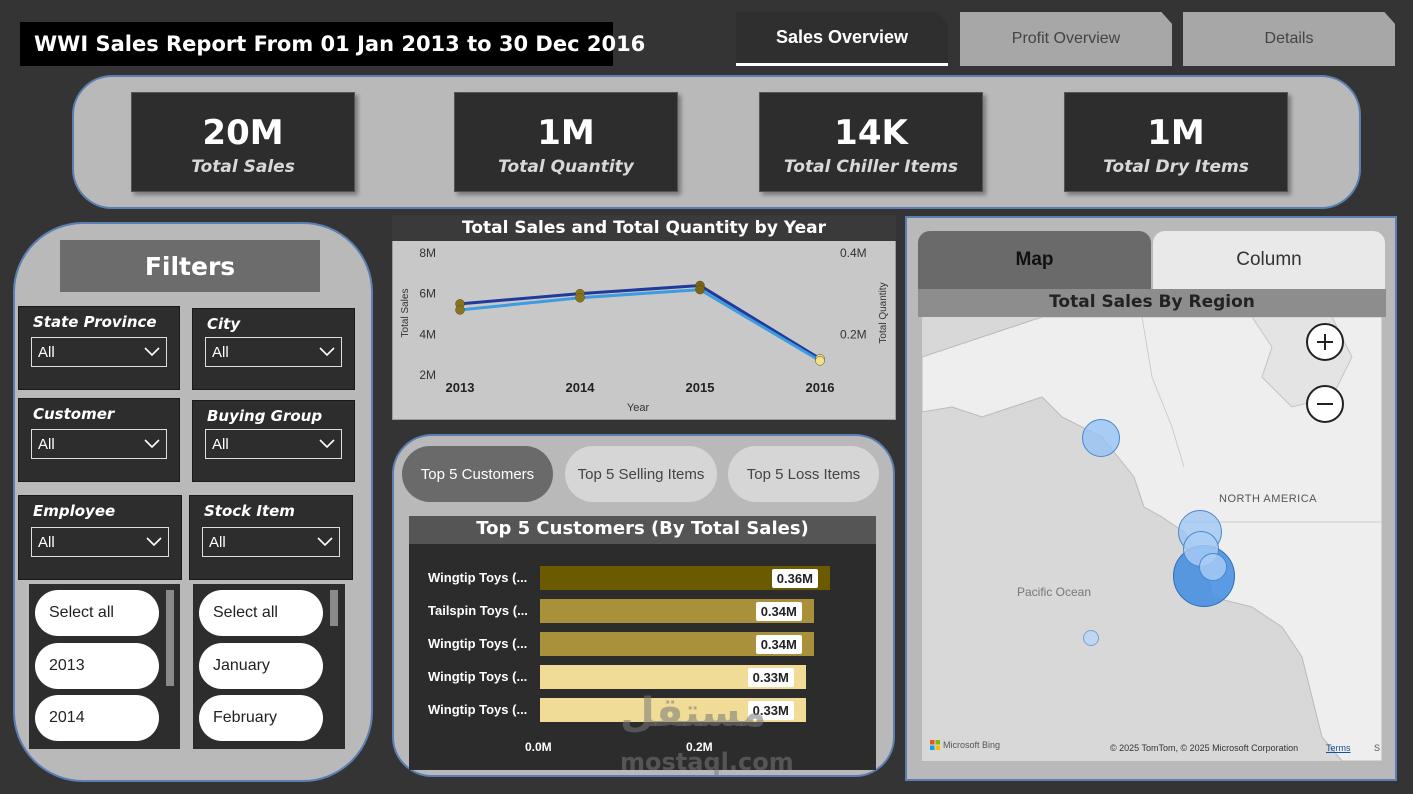 This screenshot has height=794, width=1413. Describe the element at coordinates (1338, 748) in the screenshot. I see `terms-link: Terms` at that location.